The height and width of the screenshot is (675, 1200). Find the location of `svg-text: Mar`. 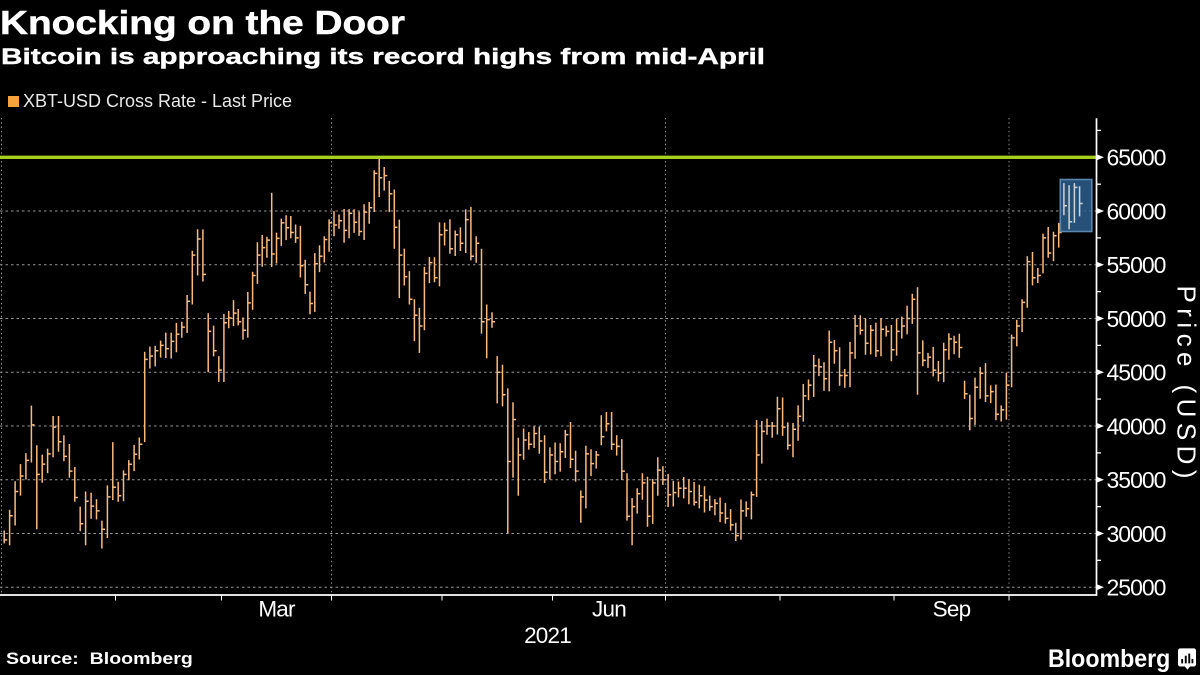

svg-text: Mar is located at coordinates (277, 609).